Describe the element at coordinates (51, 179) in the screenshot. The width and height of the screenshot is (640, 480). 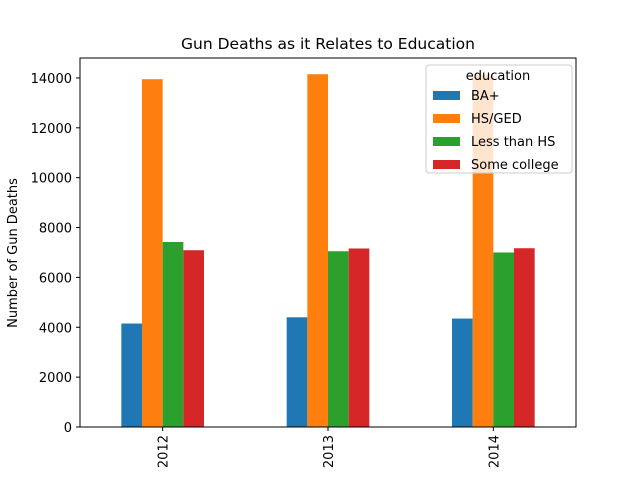
I see `y-tick-label: 10000` at that location.